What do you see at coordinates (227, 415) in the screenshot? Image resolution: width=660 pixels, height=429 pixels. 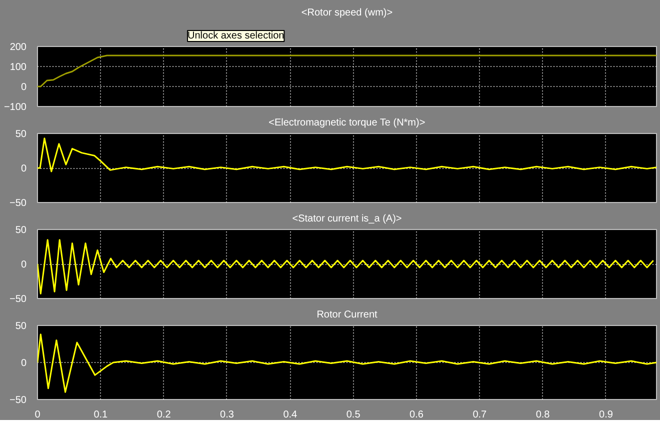 I see `x-tick-label: 0.3` at bounding box center [227, 415].